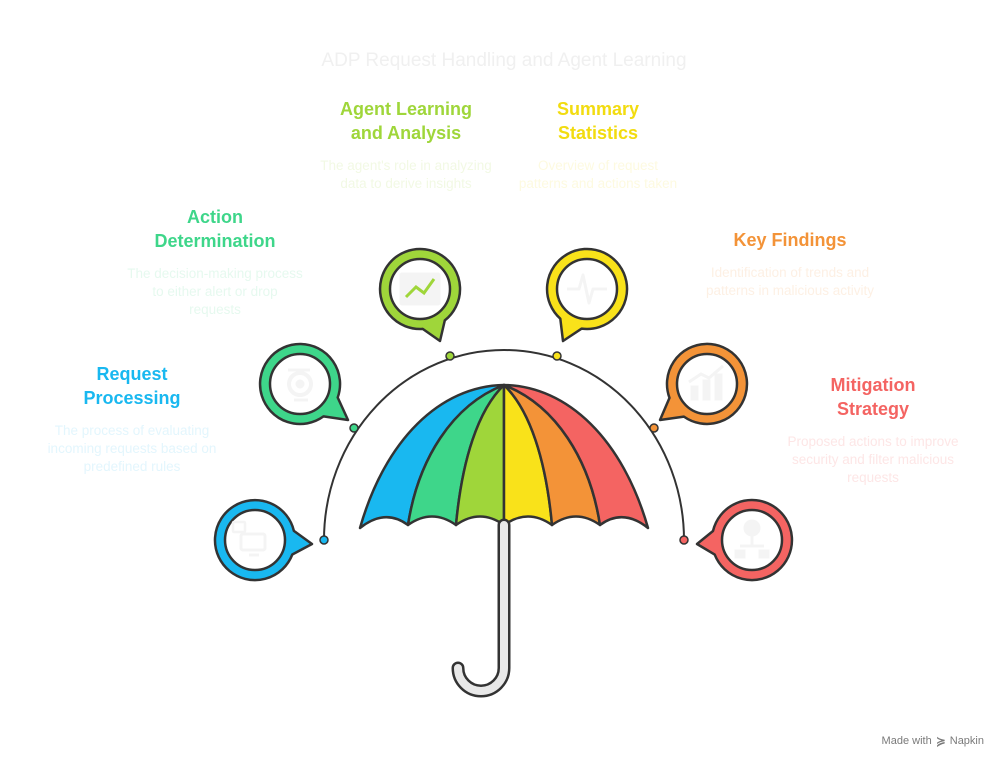 The height and width of the screenshot is (768, 1008). Describe the element at coordinates (557, 356) in the screenshot. I see `arc-dot-summary-statistics` at that location.